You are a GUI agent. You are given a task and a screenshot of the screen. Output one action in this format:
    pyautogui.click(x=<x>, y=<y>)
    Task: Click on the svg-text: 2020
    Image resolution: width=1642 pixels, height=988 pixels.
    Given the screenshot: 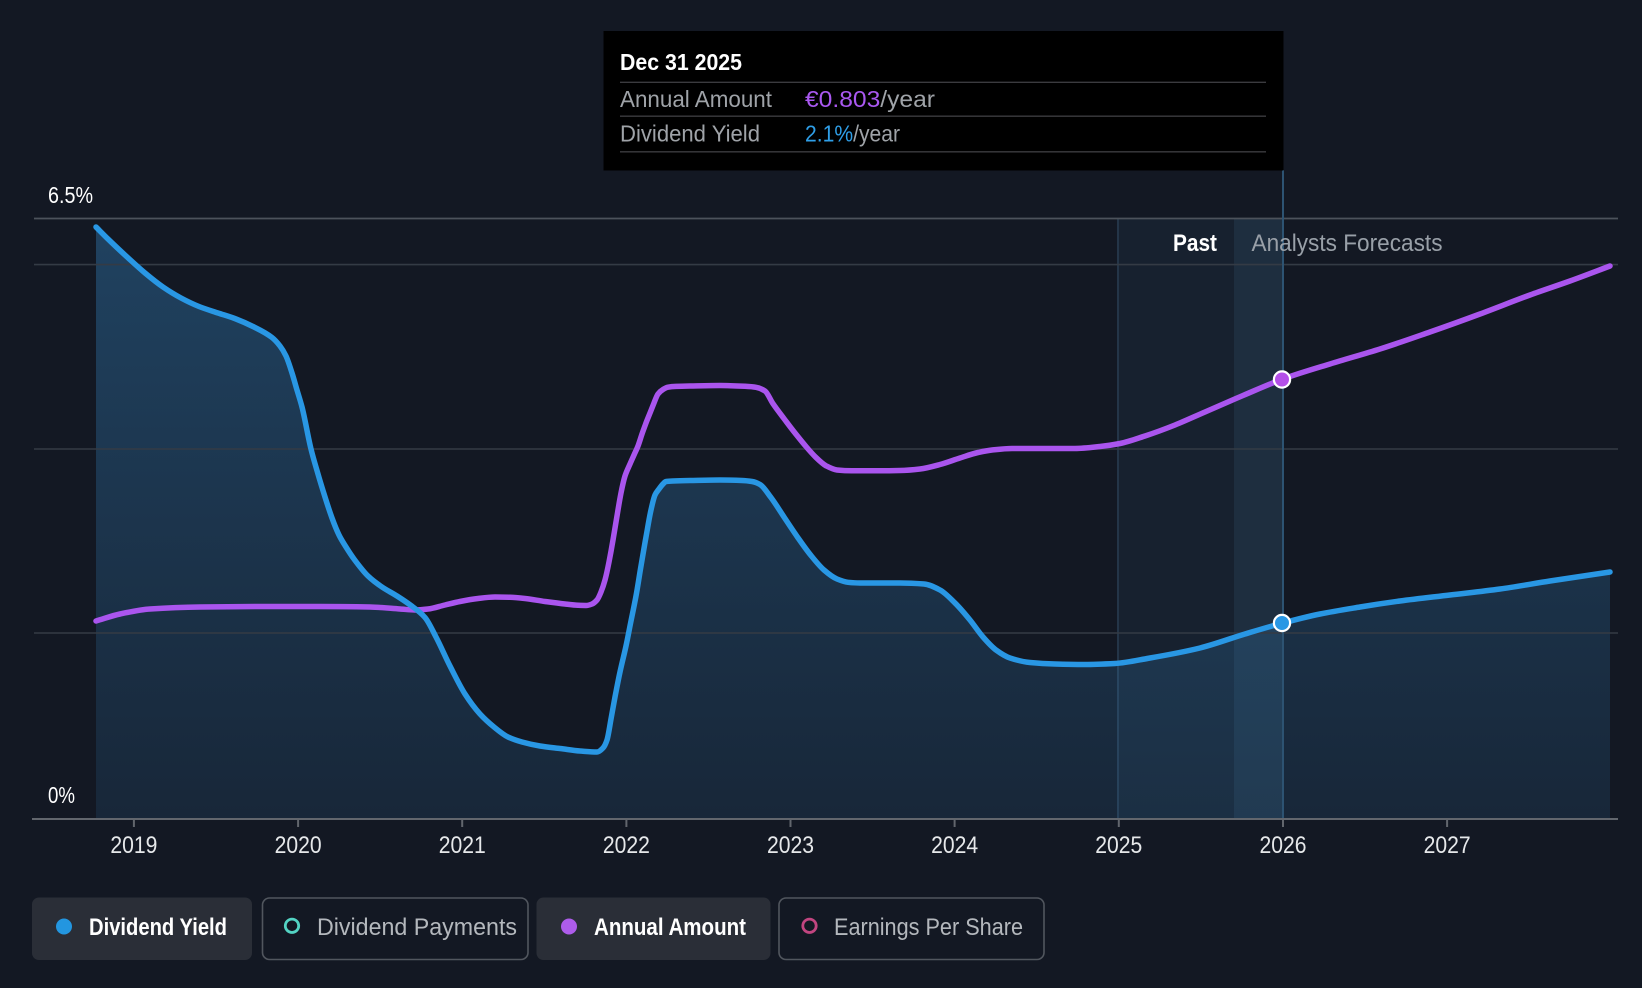 What is the action you would take?
    pyautogui.click(x=298, y=845)
    